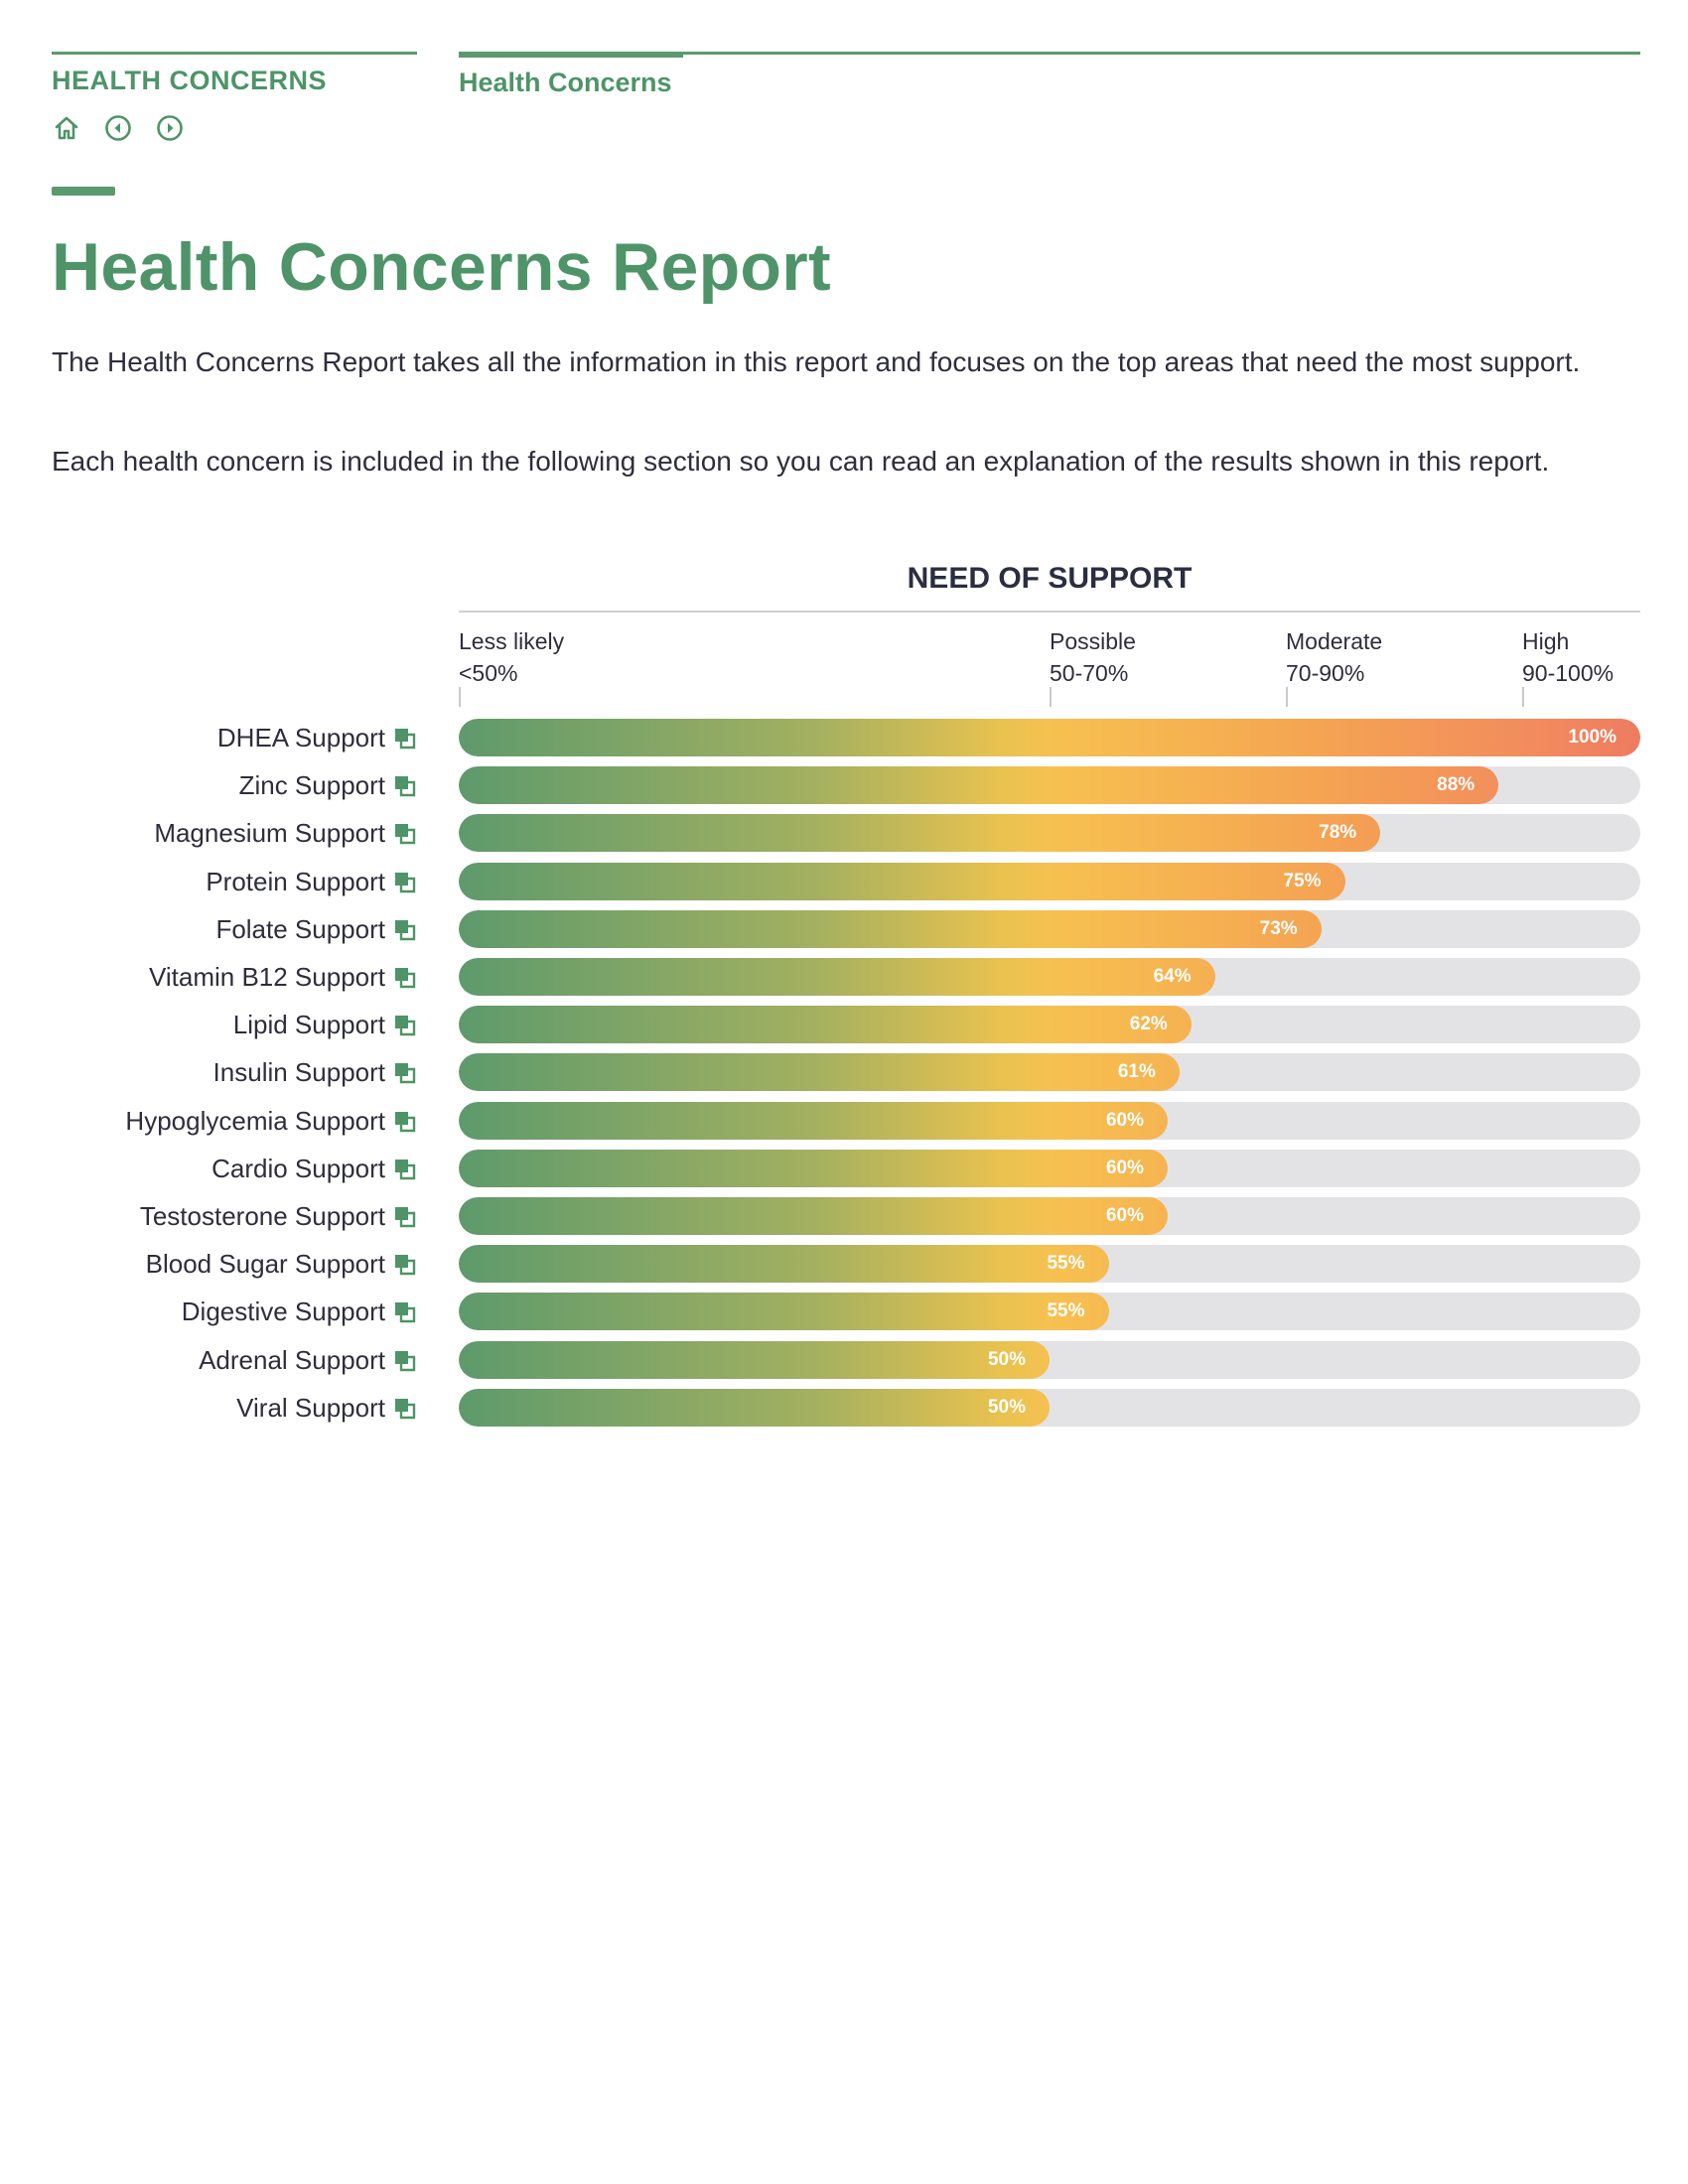 This screenshot has height=2184, width=1688. I want to click on bar-category-label: Protein Support, so click(295, 881).